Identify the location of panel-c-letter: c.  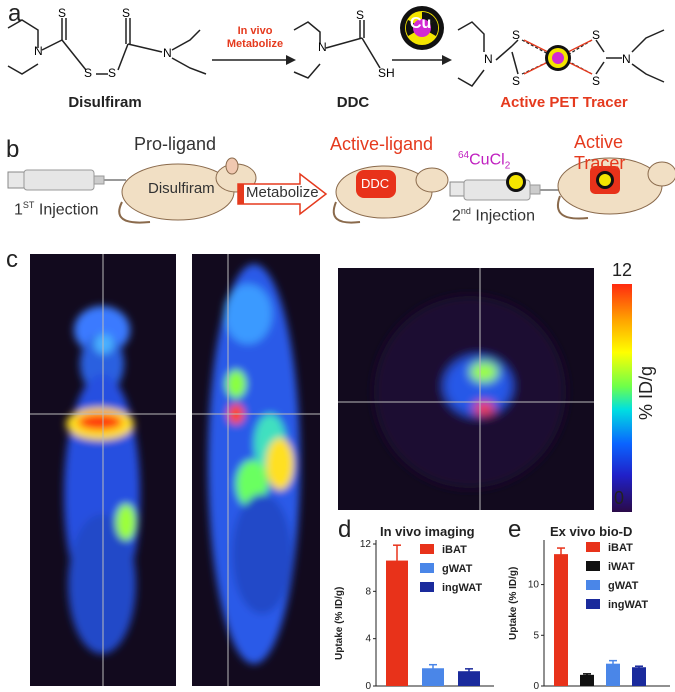
(12, 259).